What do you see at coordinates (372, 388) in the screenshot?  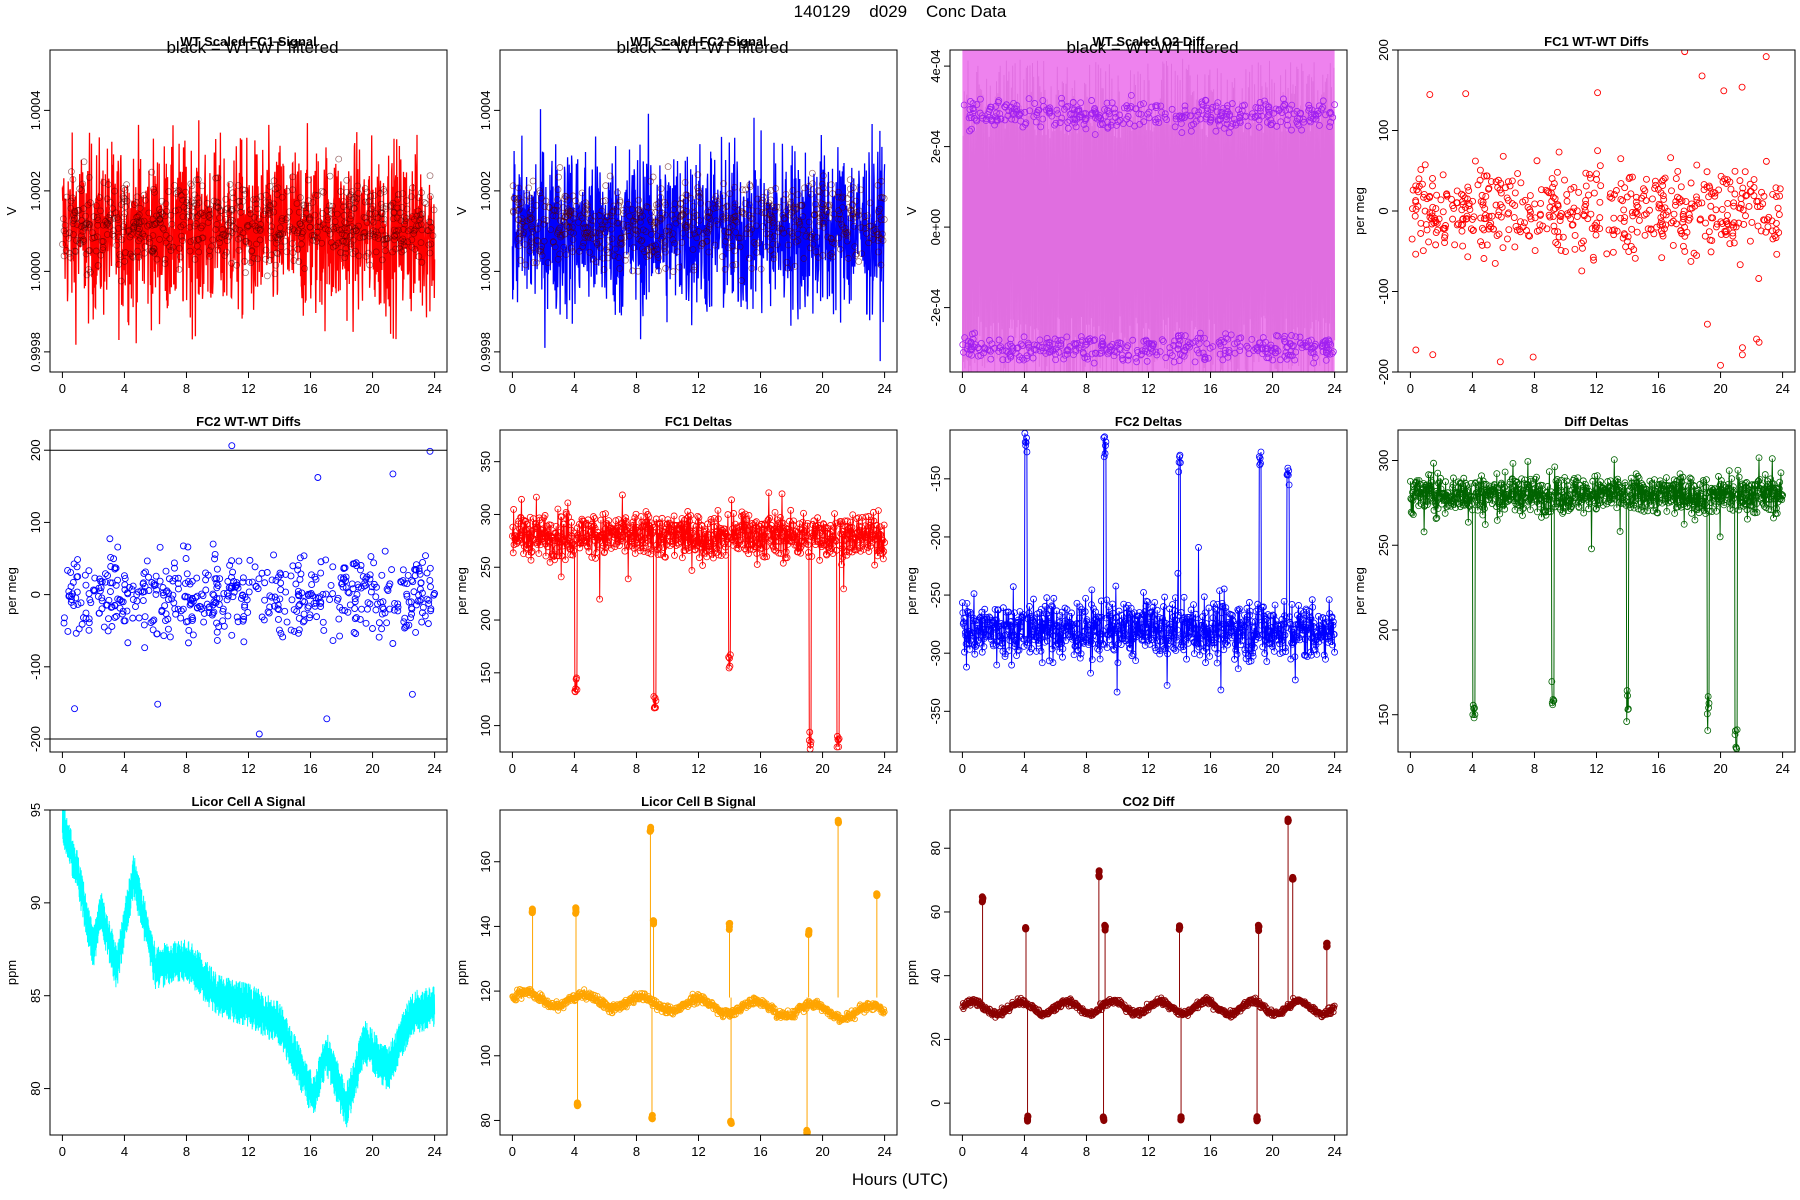 I see `x-tick-label: 20` at bounding box center [372, 388].